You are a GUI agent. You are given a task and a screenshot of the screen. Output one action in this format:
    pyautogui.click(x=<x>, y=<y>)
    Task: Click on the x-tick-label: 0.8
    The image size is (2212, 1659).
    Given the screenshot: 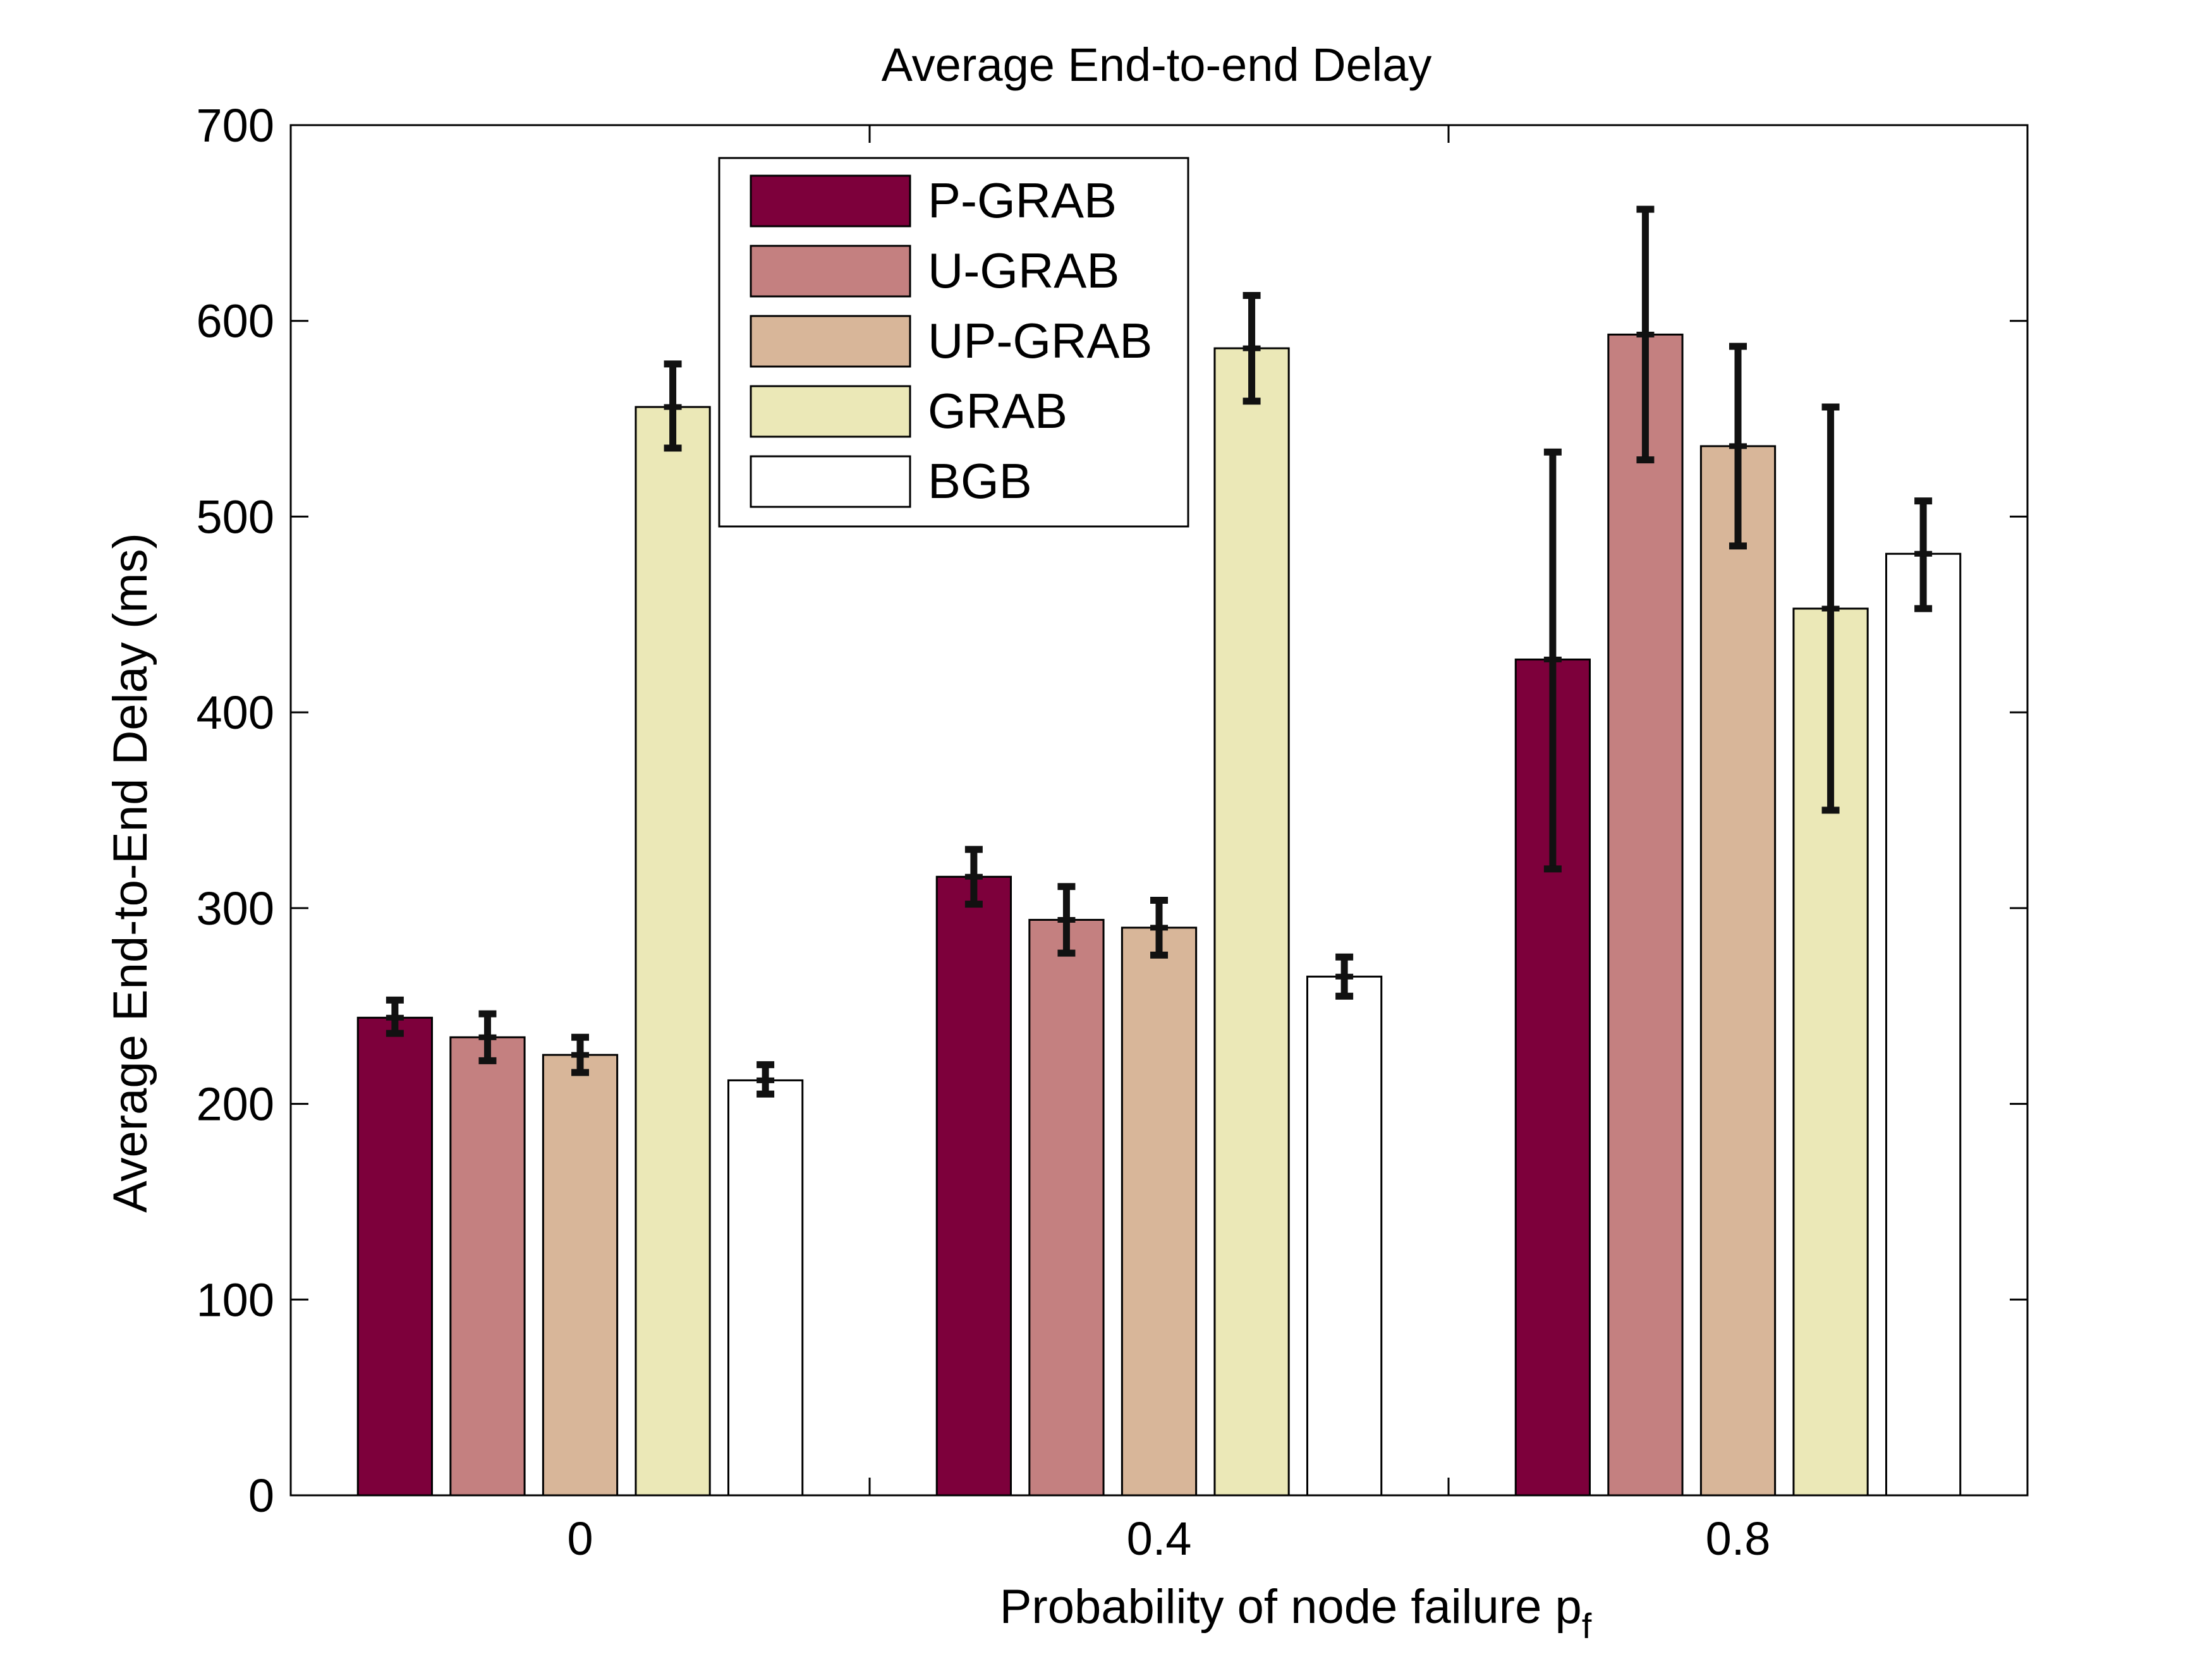 What is the action you would take?
    pyautogui.click(x=1738, y=1538)
    